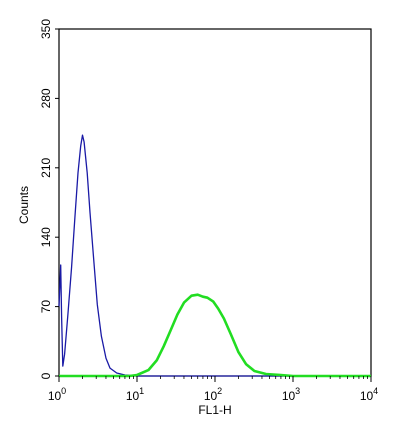 This screenshot has height=430, width=400. Describe the element at coordinates (213, 394) in the screenshot. I see `x-tick-label: 10²` at that location.